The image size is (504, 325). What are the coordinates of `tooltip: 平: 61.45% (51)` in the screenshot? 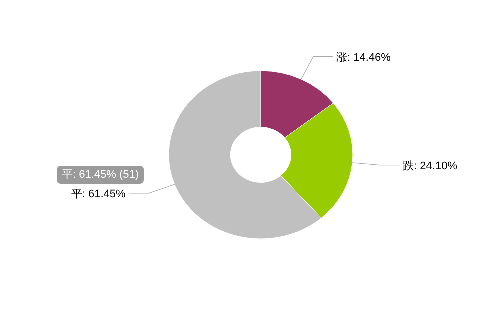 It's located at (100, 175).